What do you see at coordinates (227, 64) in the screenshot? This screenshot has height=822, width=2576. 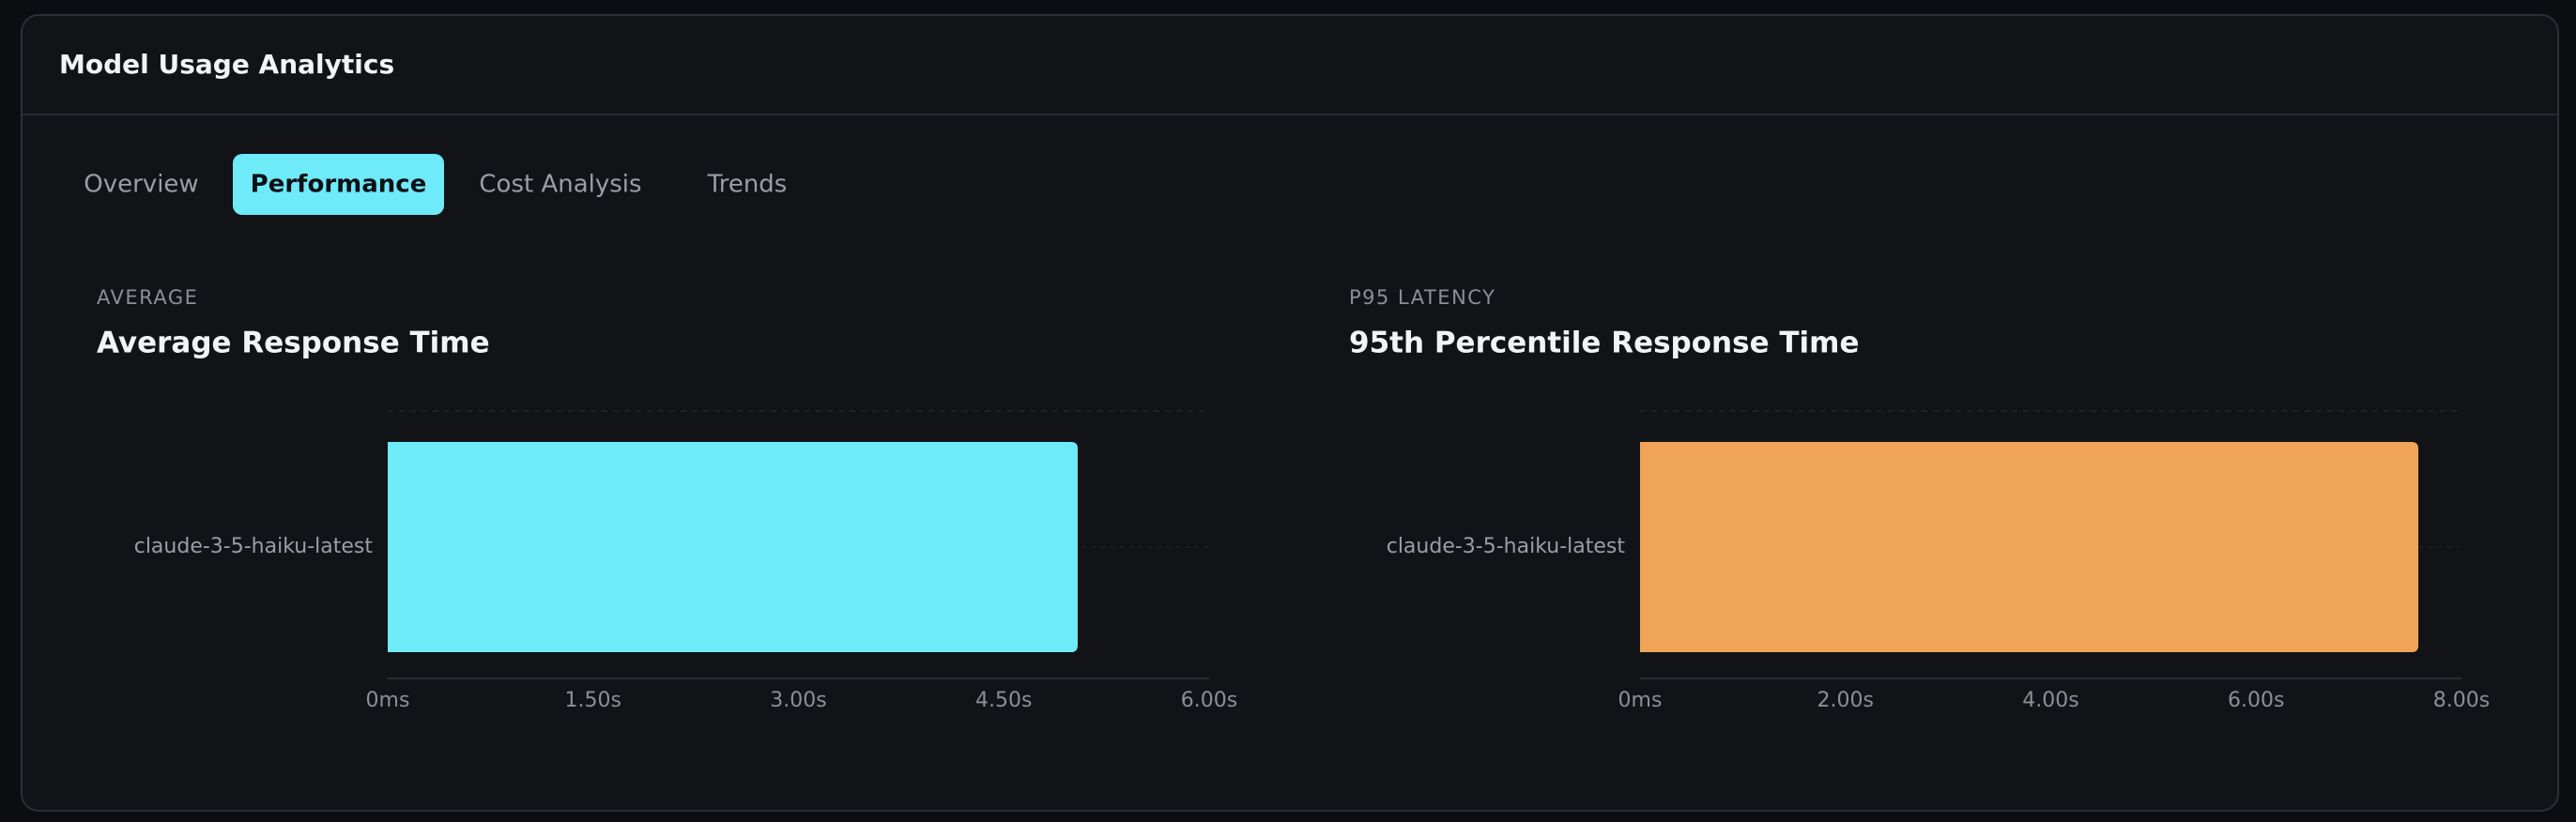 I see `card-title: Model Usage Analytics` at bounding box center [227, 64].